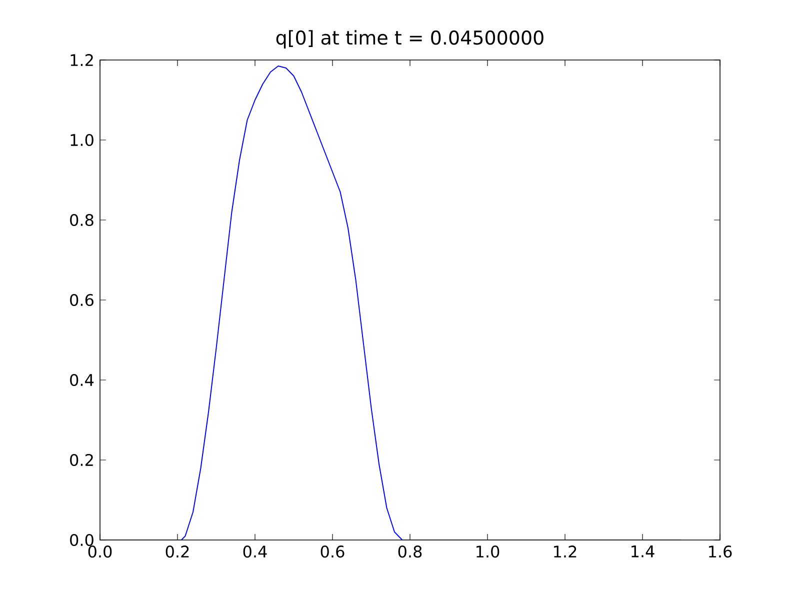 The image size is (800, 600). Describe the element at coordinates (488, 552) in the screenshot. I see `x-tick-label: 1.0` at that location.